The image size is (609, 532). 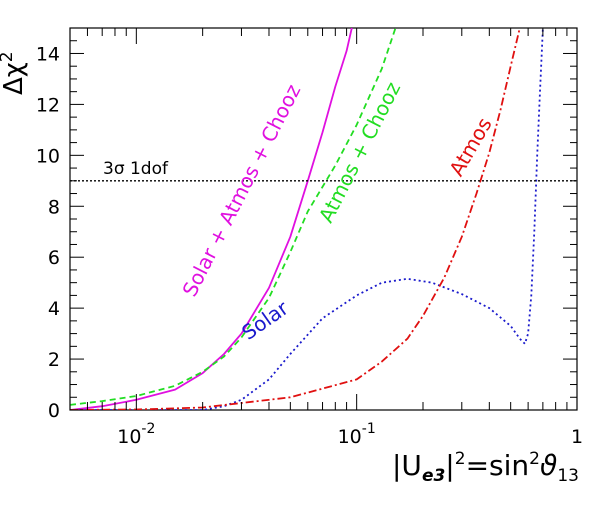 What do you see at coordinates (359, 152) in the screenshot?
I see `series-label-atmos-chooz: Atmos + Chooz` at bounding box center [359, 152].